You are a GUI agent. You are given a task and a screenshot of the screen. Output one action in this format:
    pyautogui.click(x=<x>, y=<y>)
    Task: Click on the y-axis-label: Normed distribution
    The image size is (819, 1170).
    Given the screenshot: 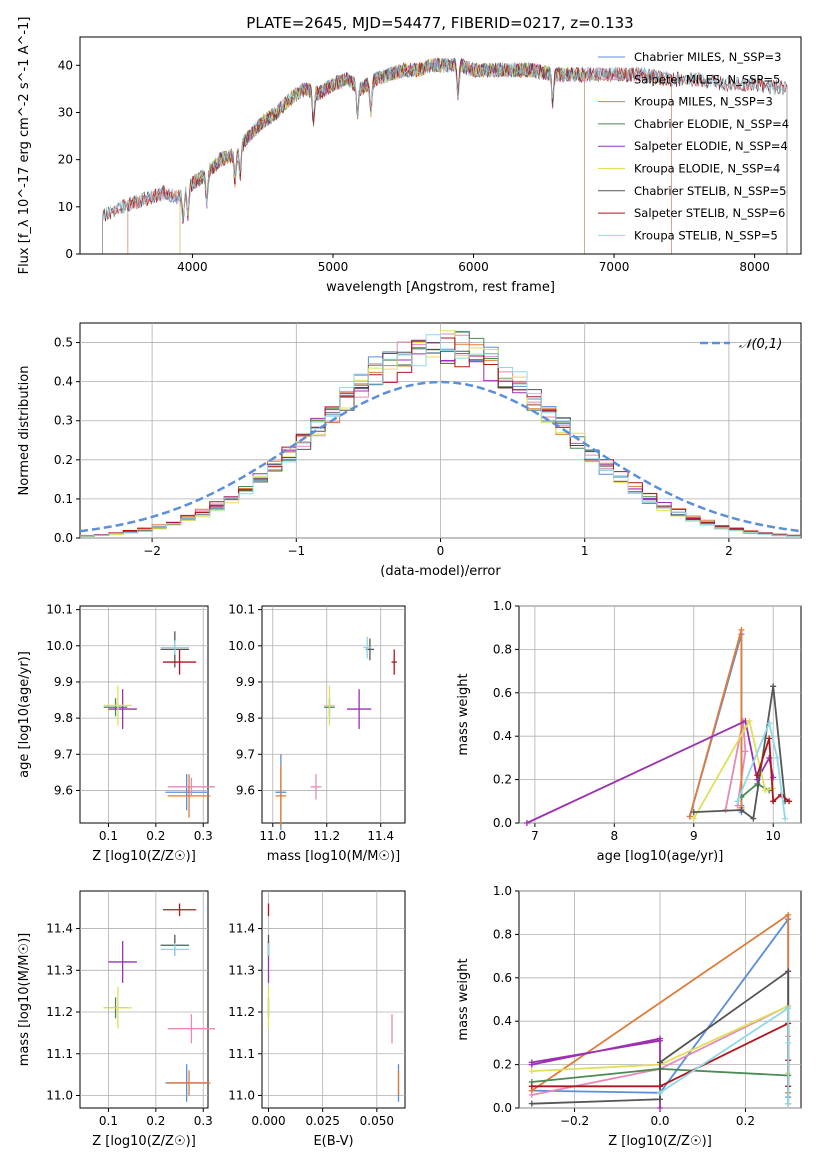 What is the action you would take?
    pyautogui.click(x=24, y=431)
    